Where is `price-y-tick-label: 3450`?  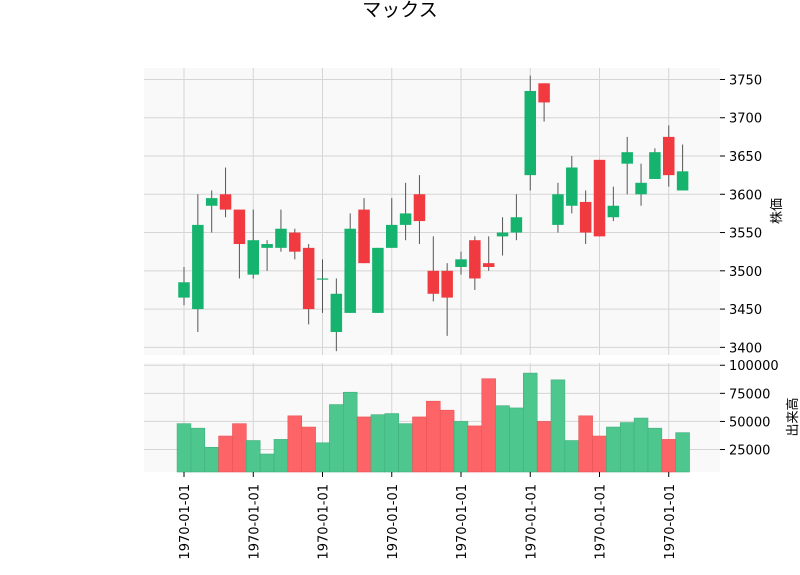
price-y-tick-label: 3450 is located at coordinates (745, 310).